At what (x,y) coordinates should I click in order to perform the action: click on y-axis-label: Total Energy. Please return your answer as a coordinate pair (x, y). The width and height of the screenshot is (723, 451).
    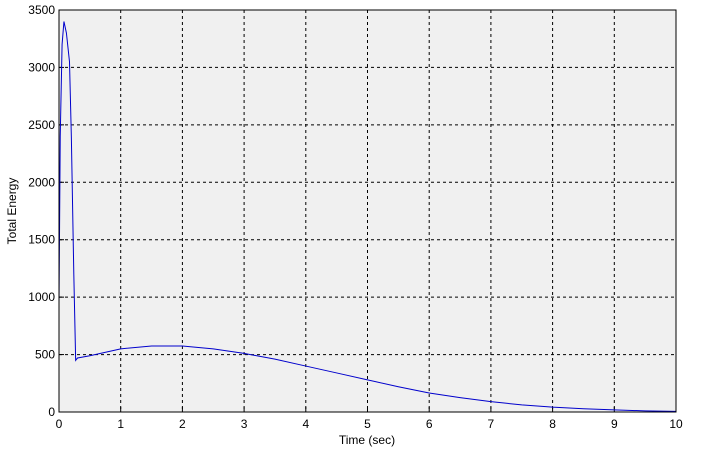
    Looking at the image, I should click on (12, 211).